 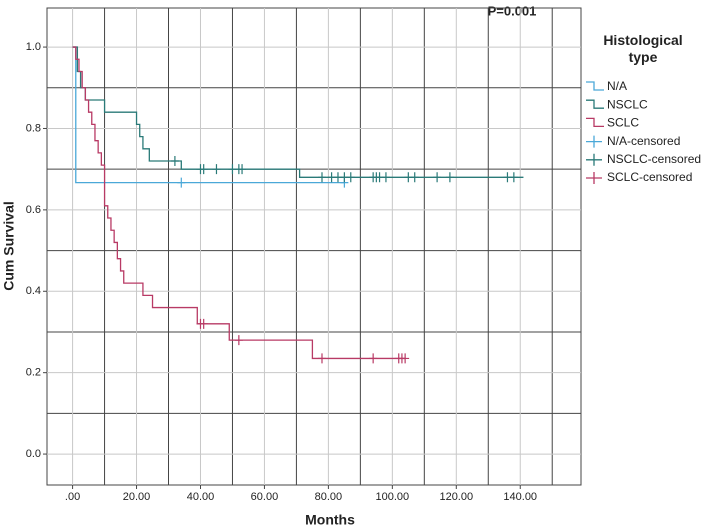 What do you see at coordinates (201, 497) in the screenshot?
I see `x-tick-label: 40.00` at bounding box center [201, 497].